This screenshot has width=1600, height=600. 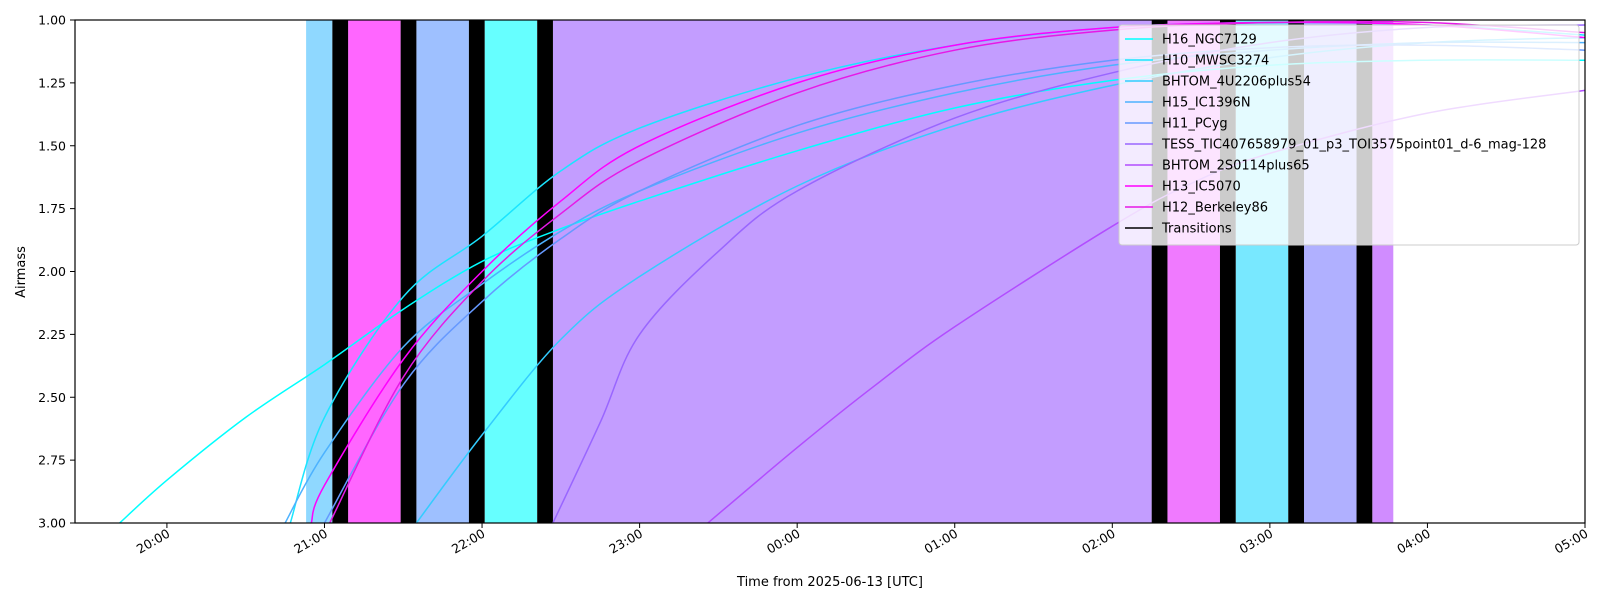 I want to click on legend-label: H15_IC1396N, so click(x=1206, y=103).